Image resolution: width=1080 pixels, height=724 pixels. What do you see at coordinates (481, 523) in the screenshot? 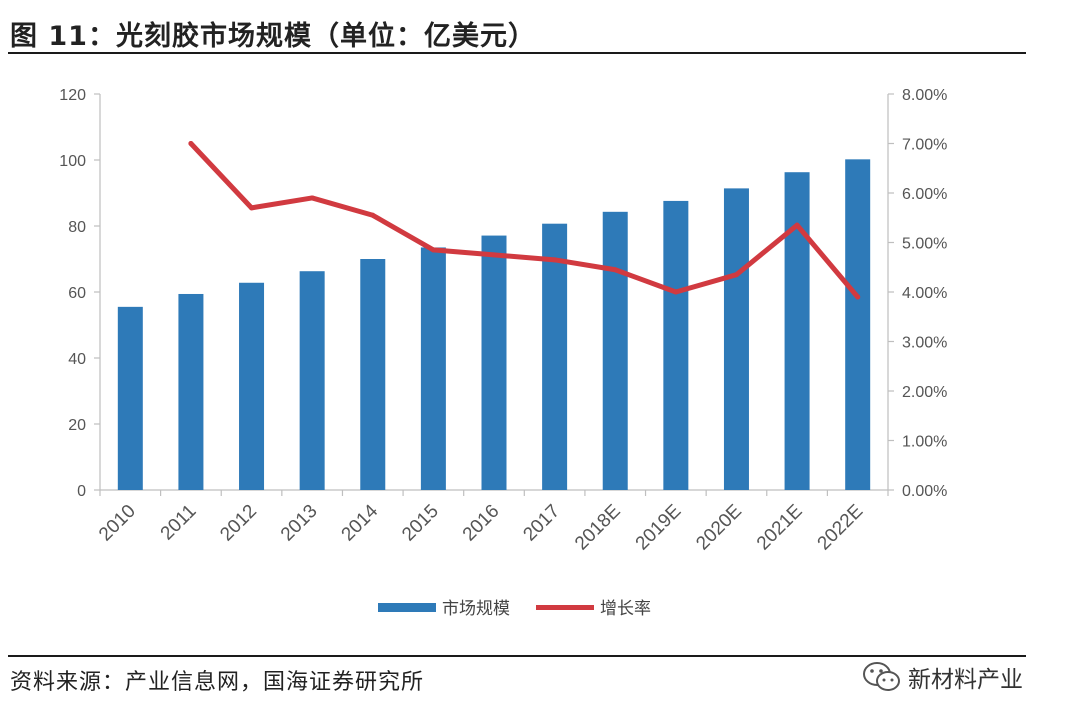
I see `x-tick-label: 2016` at bounding box center [481, 523].